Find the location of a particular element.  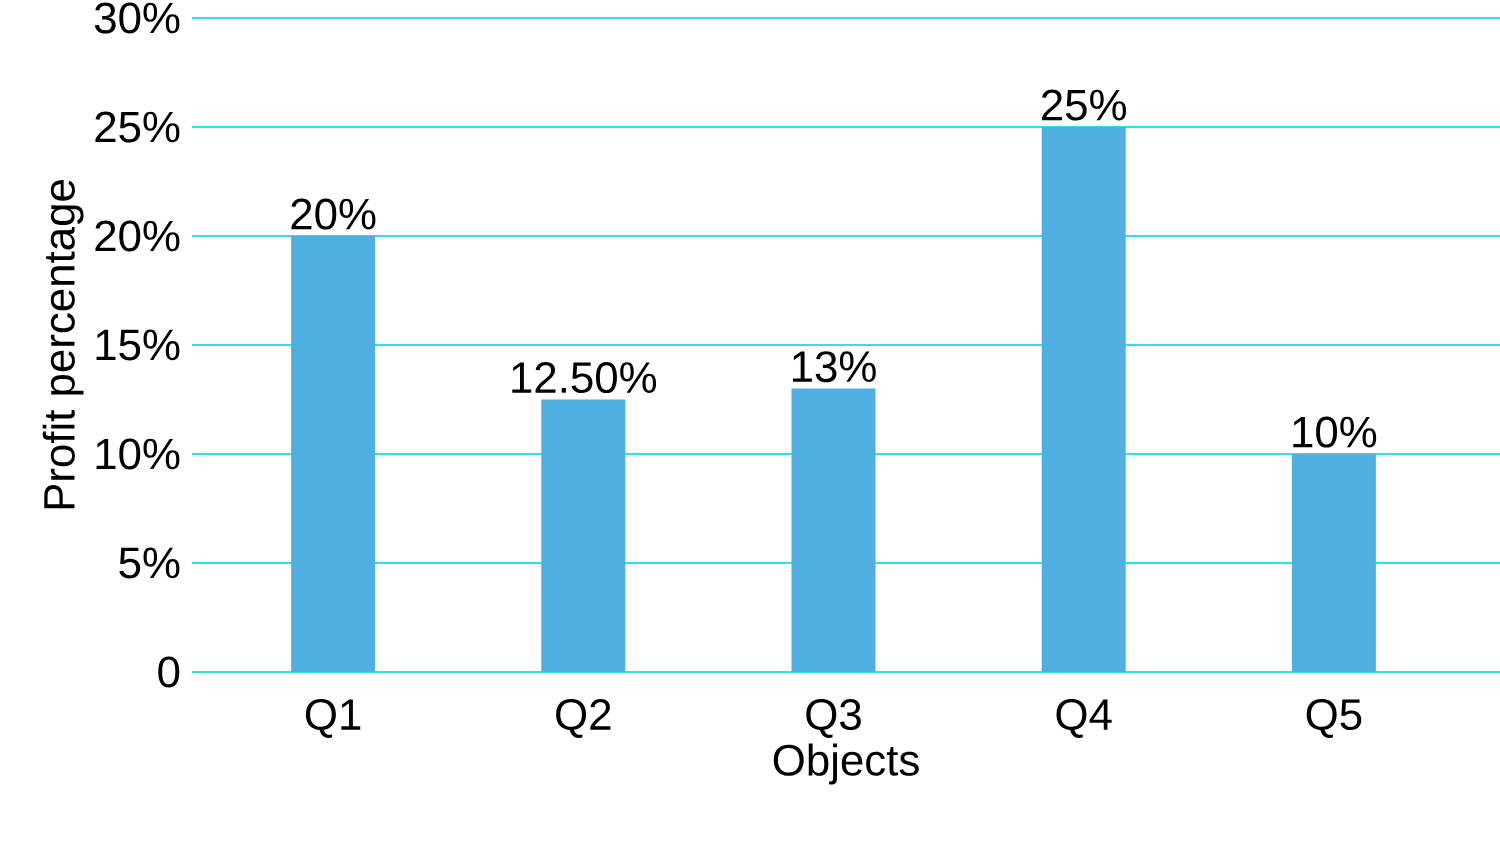

y-tick-label: 0 is located at coordinates (169, 672).